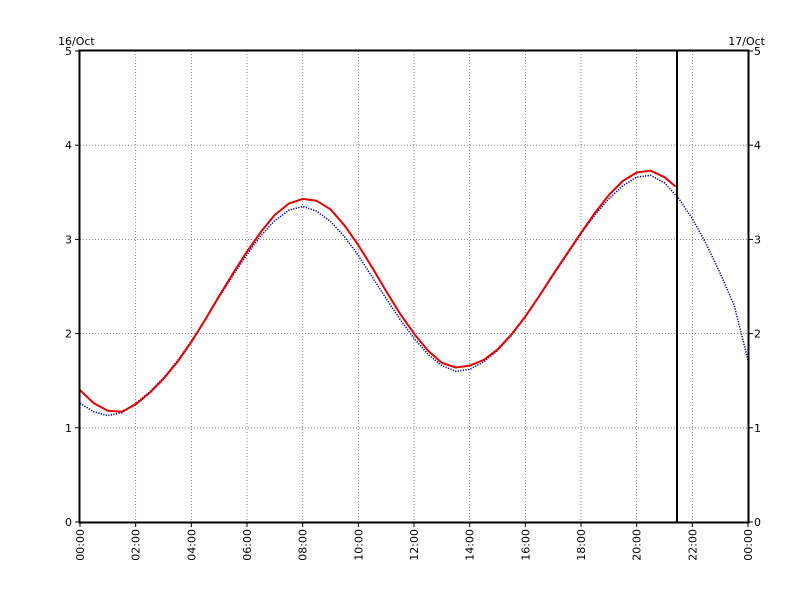 This screenshot has width=800, height=600. What do you see at coordinates (757, 239) in the screenshot?
I see `tick-label-y-right: 3` at bounding box center [757, 239].